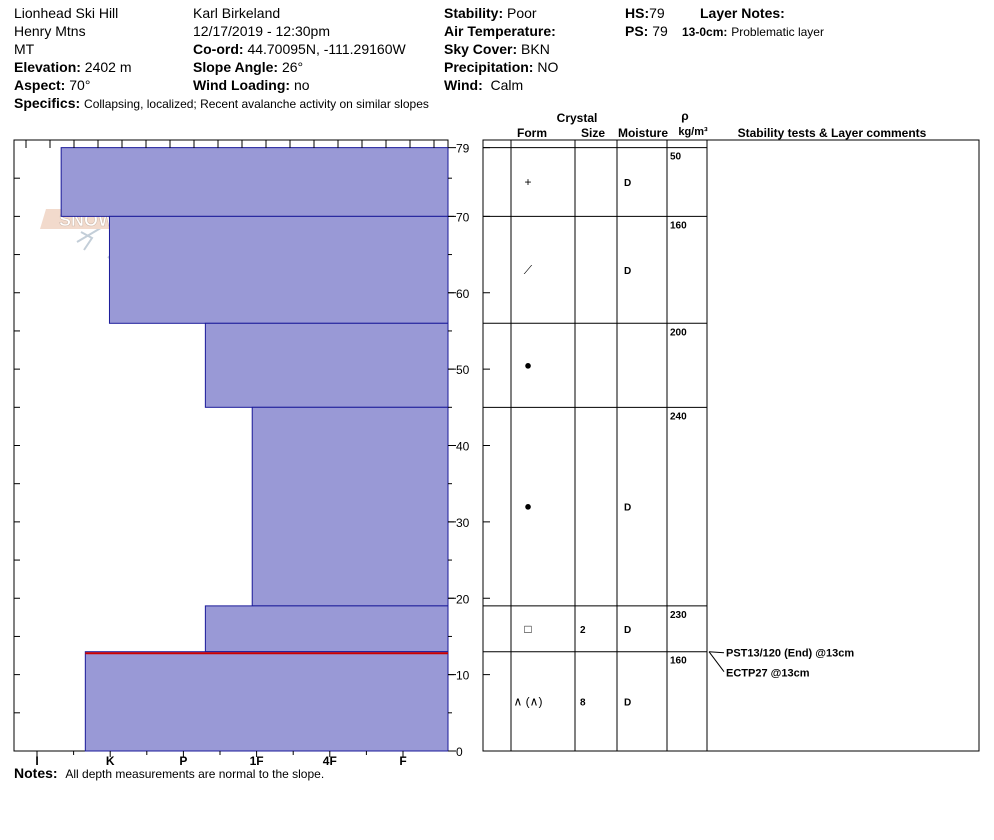  I want to click on air-temp-label: Air Temperature:, so click(500, 31).